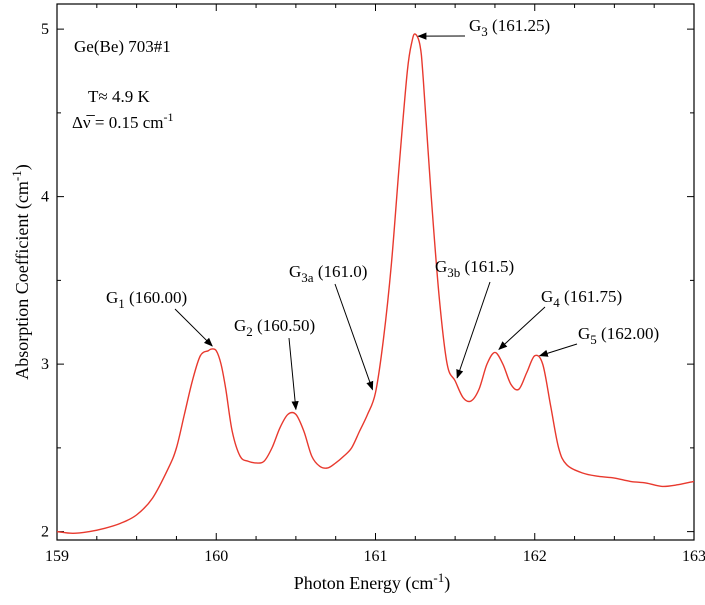 The image size is (705, 605). What do you see at coordinates (45, 364) in the screenshot?
I see `y-tick-label: 3` at bounding box center [45, 364].